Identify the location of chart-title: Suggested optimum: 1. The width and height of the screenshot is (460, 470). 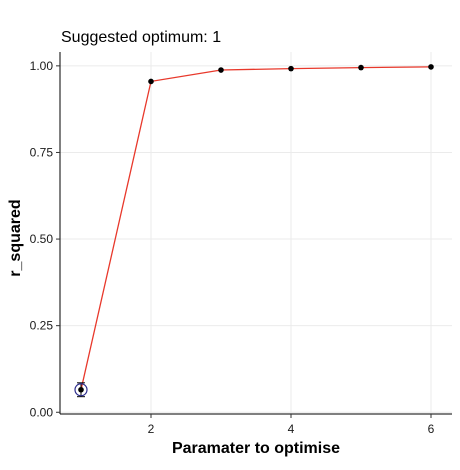
(141, 37).